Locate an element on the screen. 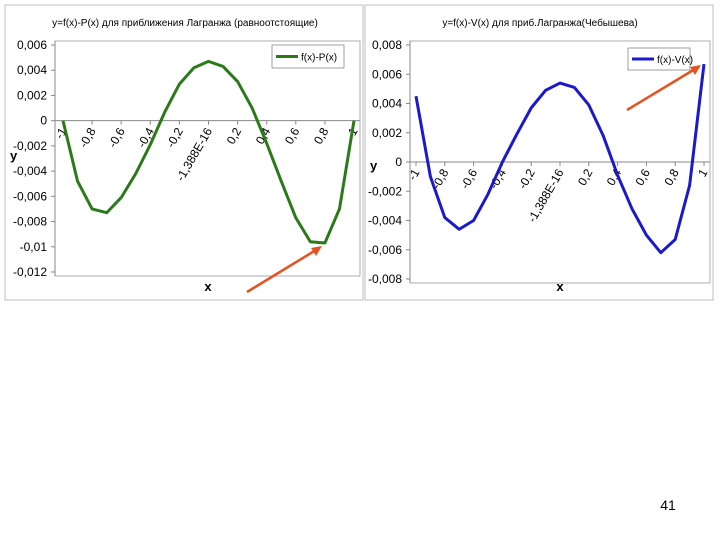 This screenshot has width=720, height=540. legend-label: f(x)-V(x) is located at coordinates (675, 60).